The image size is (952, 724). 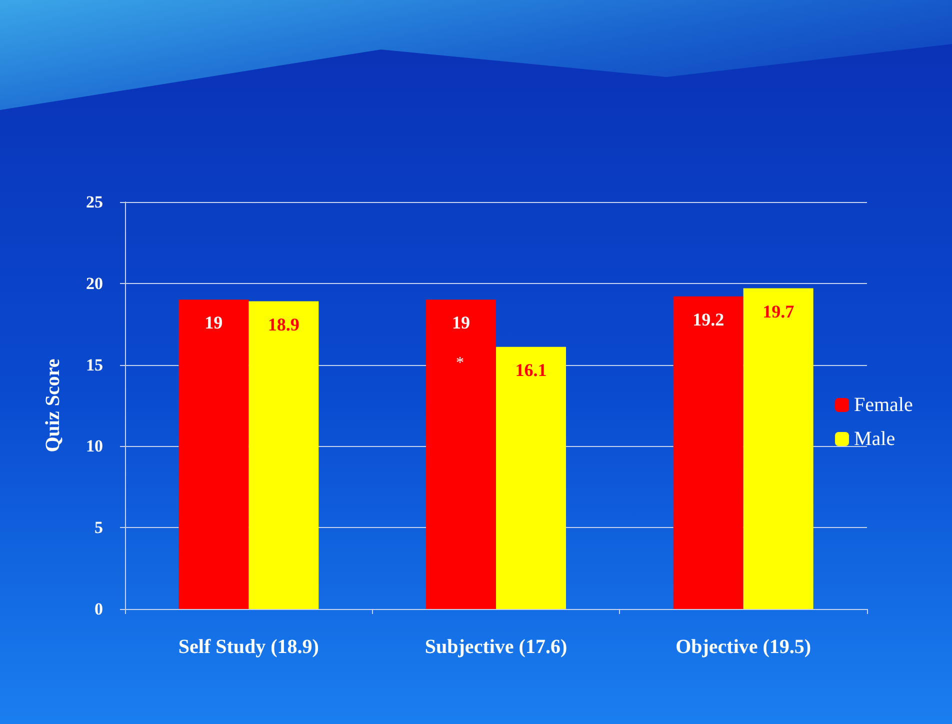 What do you see at coordinates (875, 439) in the screenshot?
I see `legend-label: Male` at bounding box center [875, 439].